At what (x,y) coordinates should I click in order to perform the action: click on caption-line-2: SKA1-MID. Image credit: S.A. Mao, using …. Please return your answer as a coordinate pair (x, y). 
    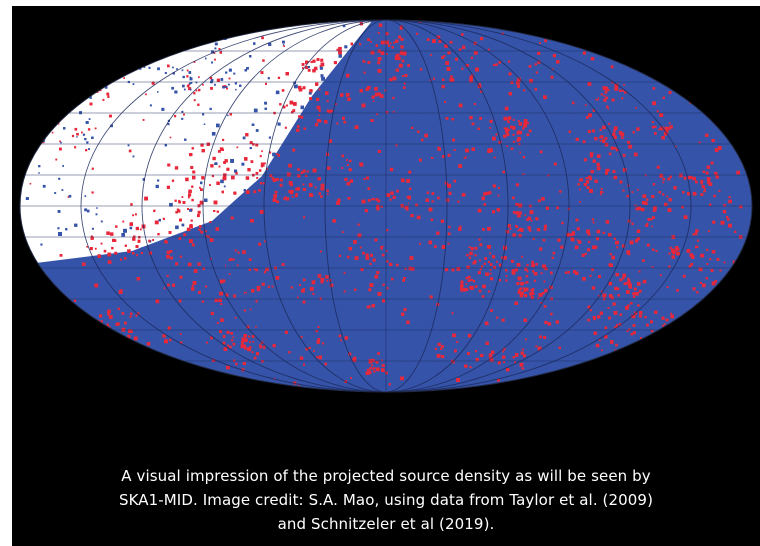
    Looking at the image, I should click on (386, 500).